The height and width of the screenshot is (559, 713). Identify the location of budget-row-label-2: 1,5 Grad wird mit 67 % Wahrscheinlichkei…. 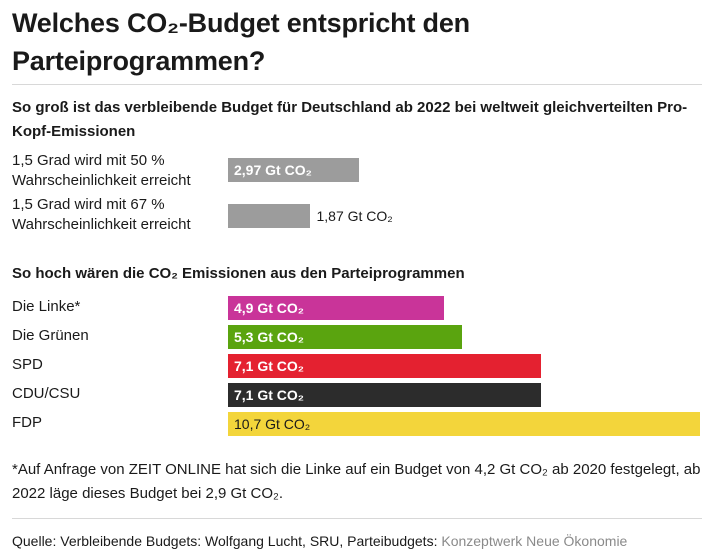
(119, 215).